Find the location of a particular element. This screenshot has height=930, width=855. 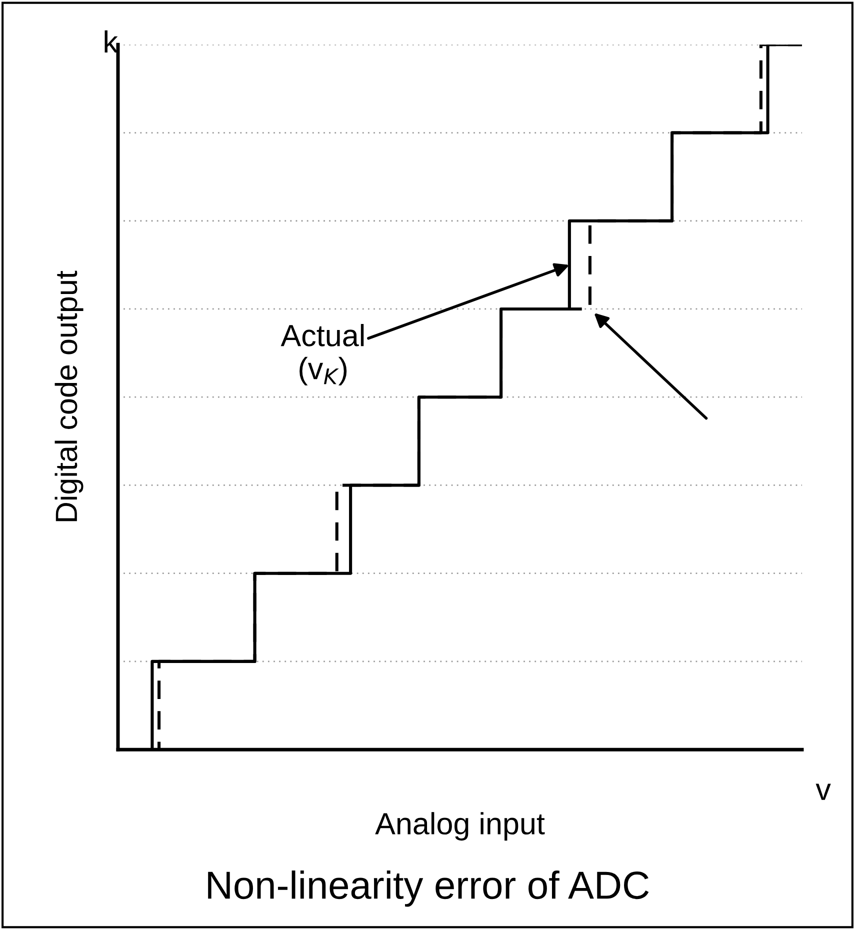

text: v is located at coordinates (823, 792).